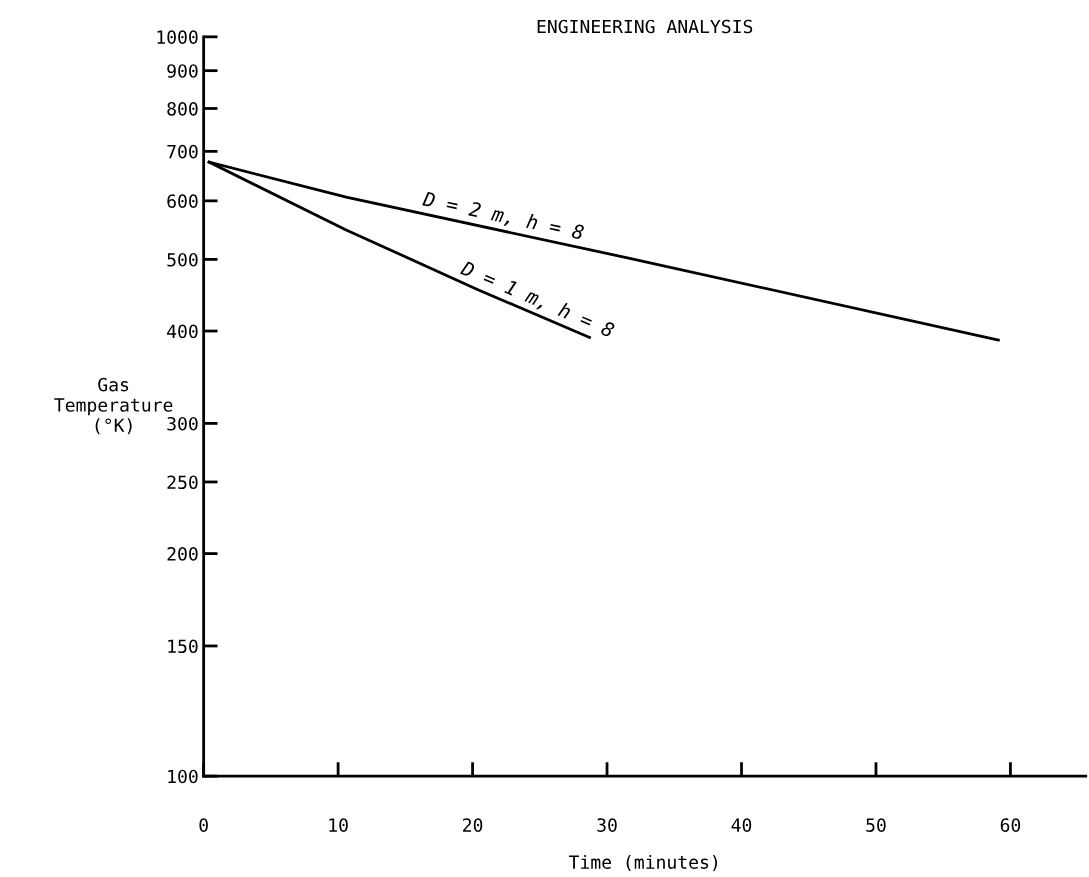 This screenshot has height=877, width=1089. Describe the element at coordinates (182, 482) in the screenshot. I see `y-tick-label: 250` at that location.